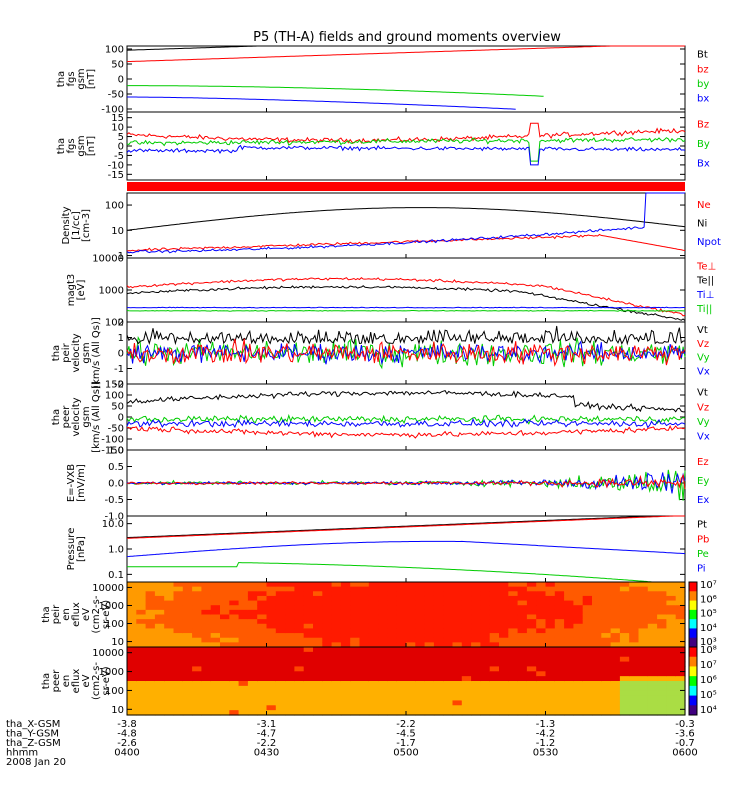  What do you see at coordinates (406, 307) in the screenshot?
I see `series-line-Ti⊥` at bounding box center [406, 307].